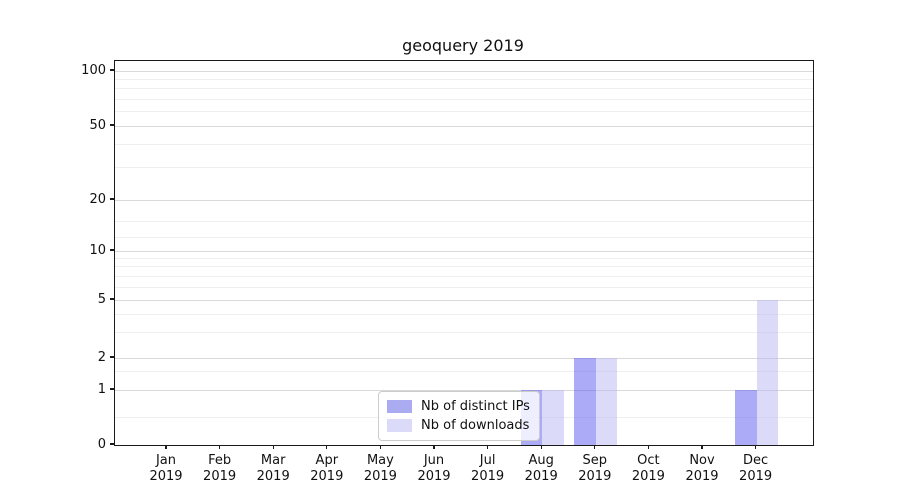  What do you see at coordinates (399, 406) in the screenshot?
I see `legend-swatch-distinct-ips` at bounding box center [399, 406].